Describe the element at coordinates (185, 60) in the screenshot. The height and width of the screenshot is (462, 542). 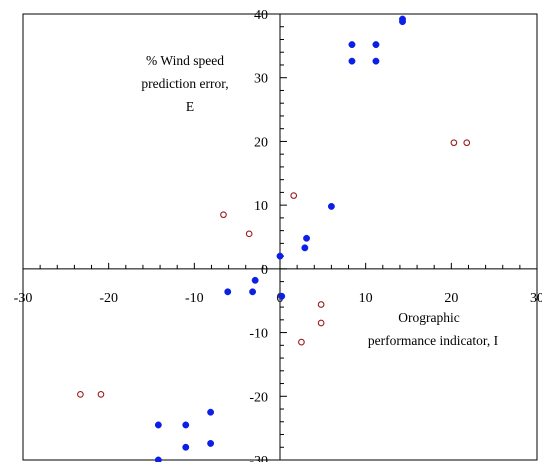
I see `y-annotation-line-1: % Wind speed` at that location.